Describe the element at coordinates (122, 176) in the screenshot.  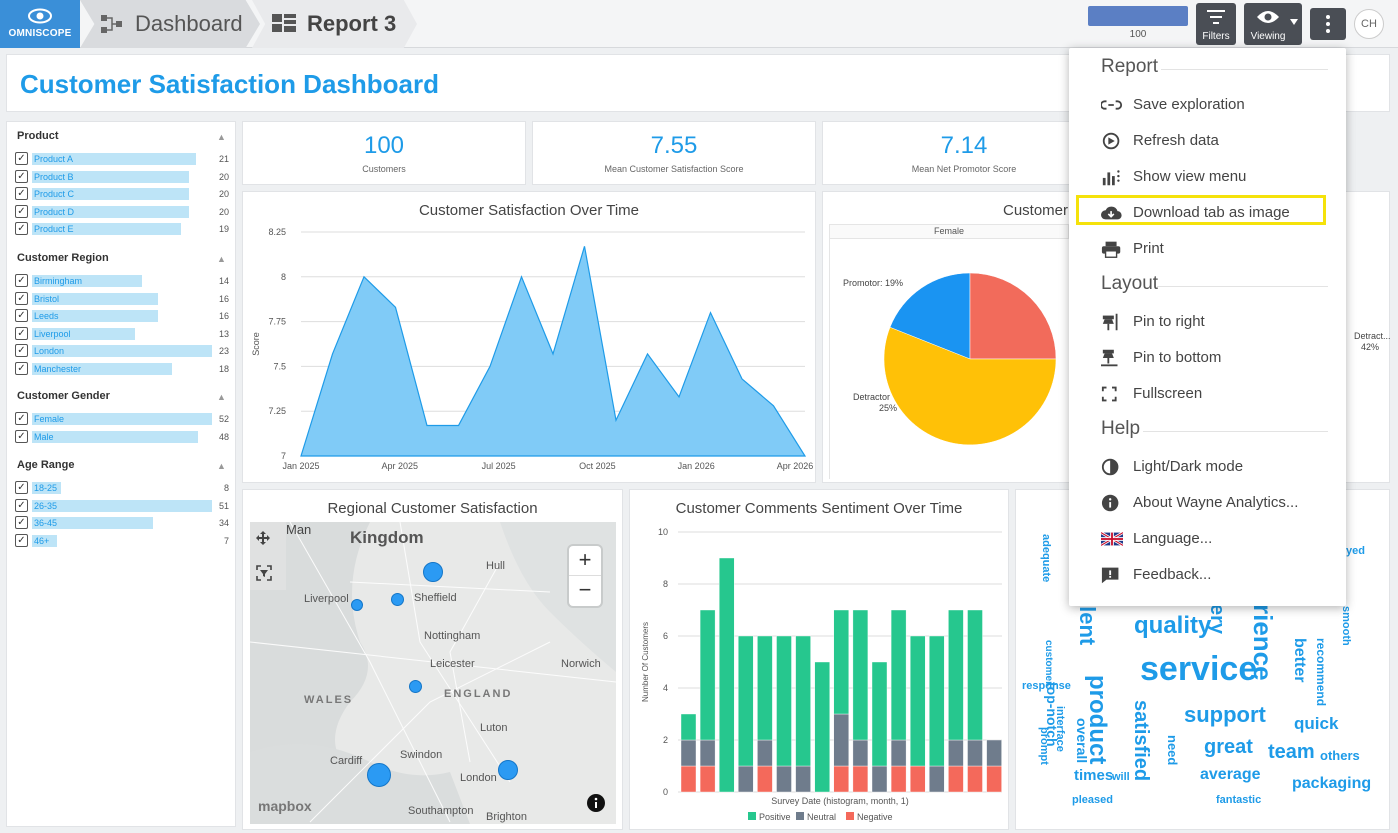
I see `filter-option: ✓ Product B 20` at that location.